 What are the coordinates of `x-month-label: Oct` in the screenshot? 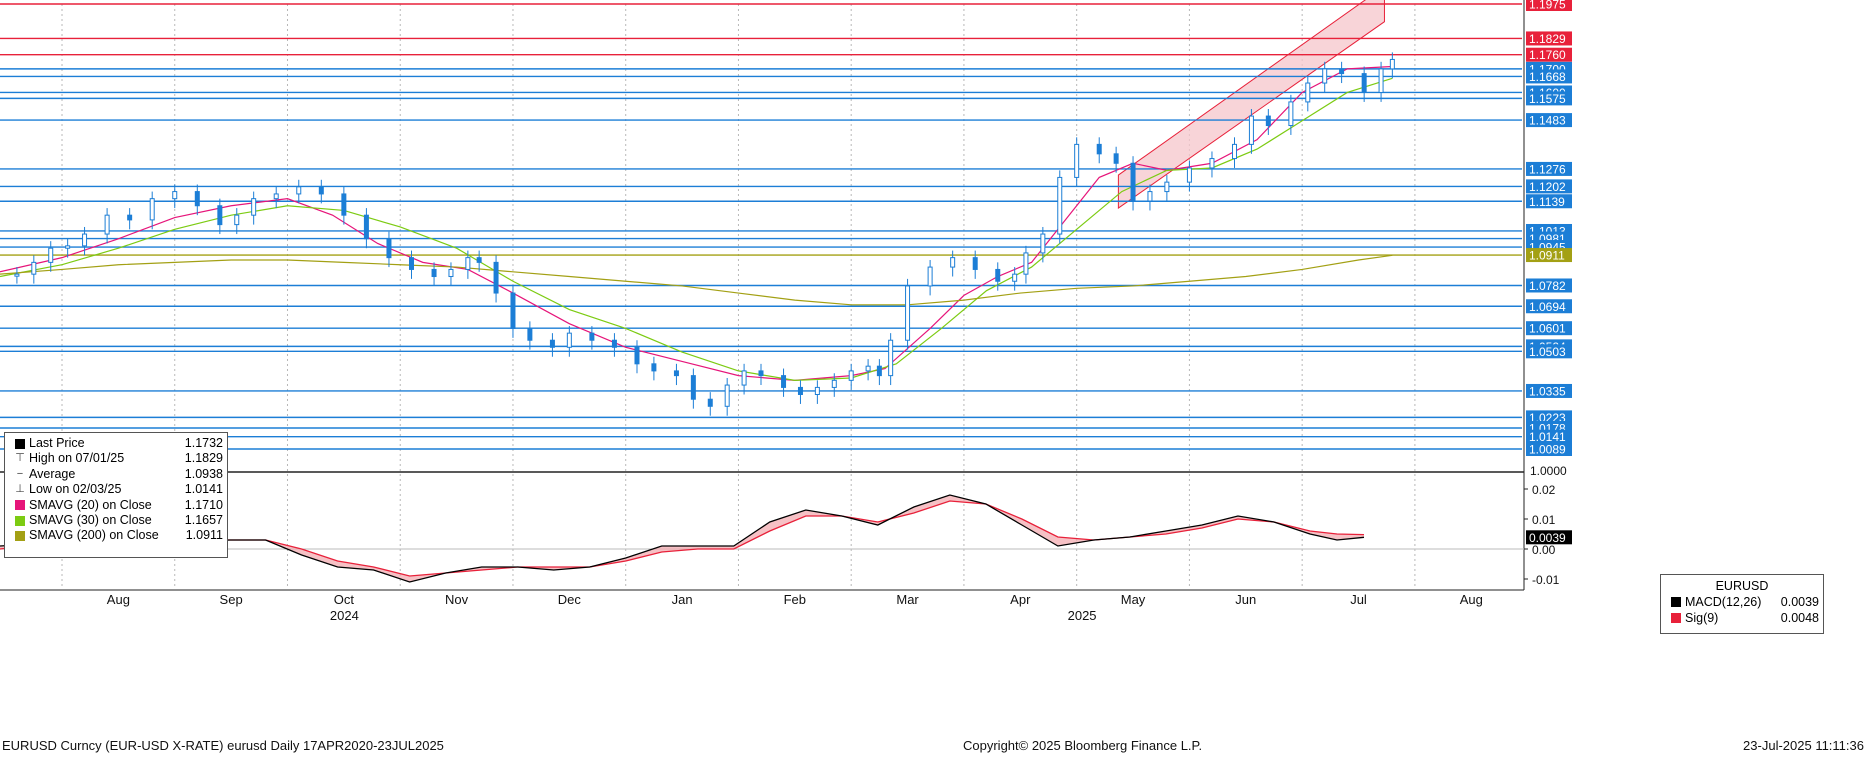 It's located at (344, 599).